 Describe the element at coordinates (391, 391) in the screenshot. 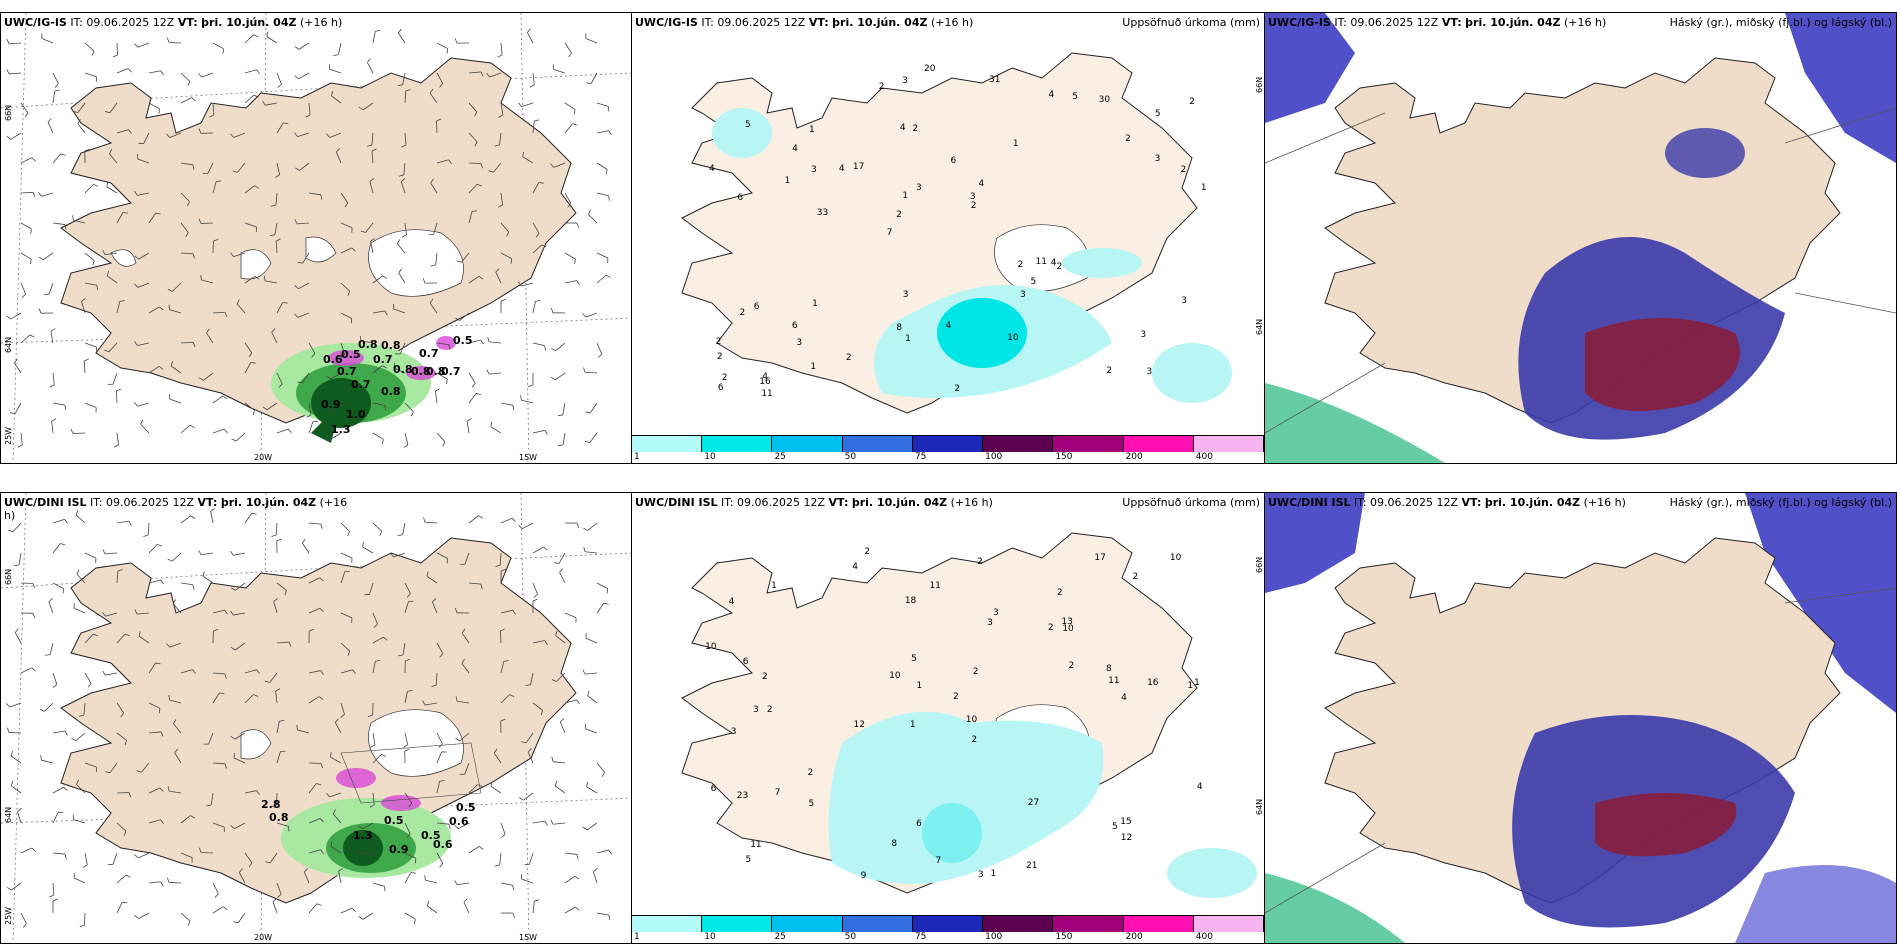

I see `value-label: 0.8` at that location.